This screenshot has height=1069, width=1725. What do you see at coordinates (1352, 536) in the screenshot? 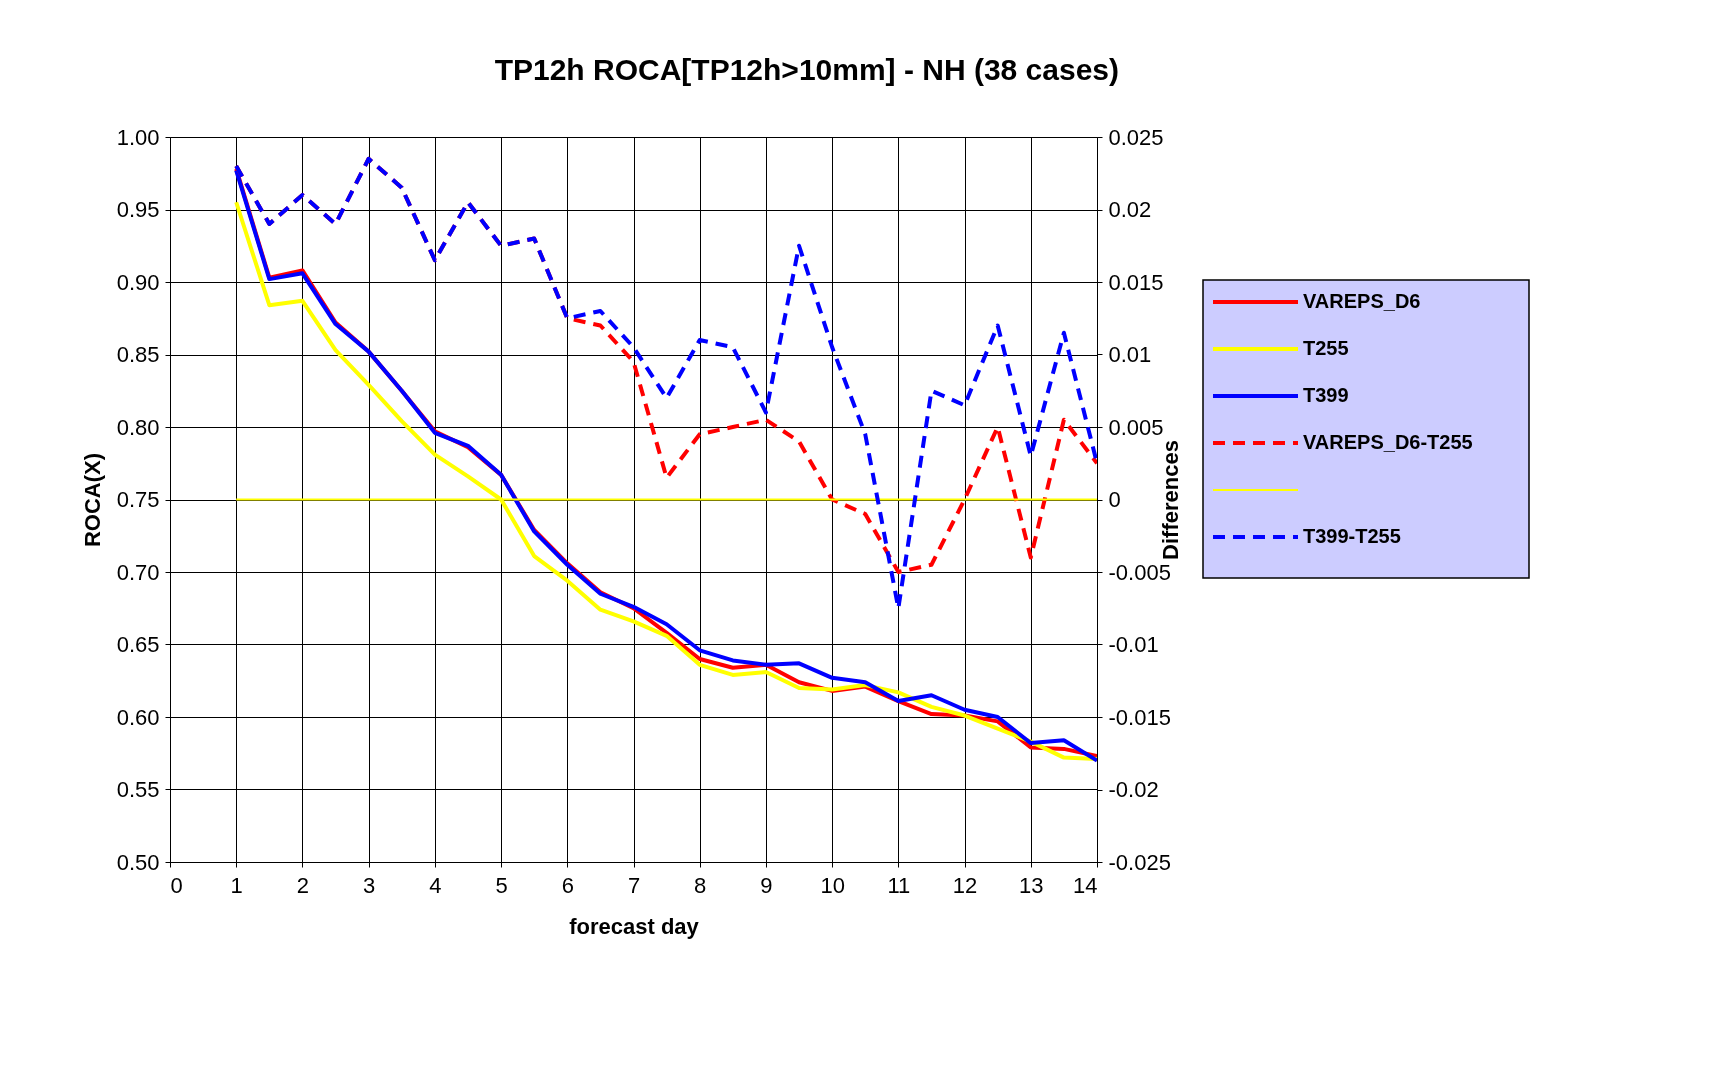
I see `legend-label: T399-T255` at bounding box center [1352, 536].